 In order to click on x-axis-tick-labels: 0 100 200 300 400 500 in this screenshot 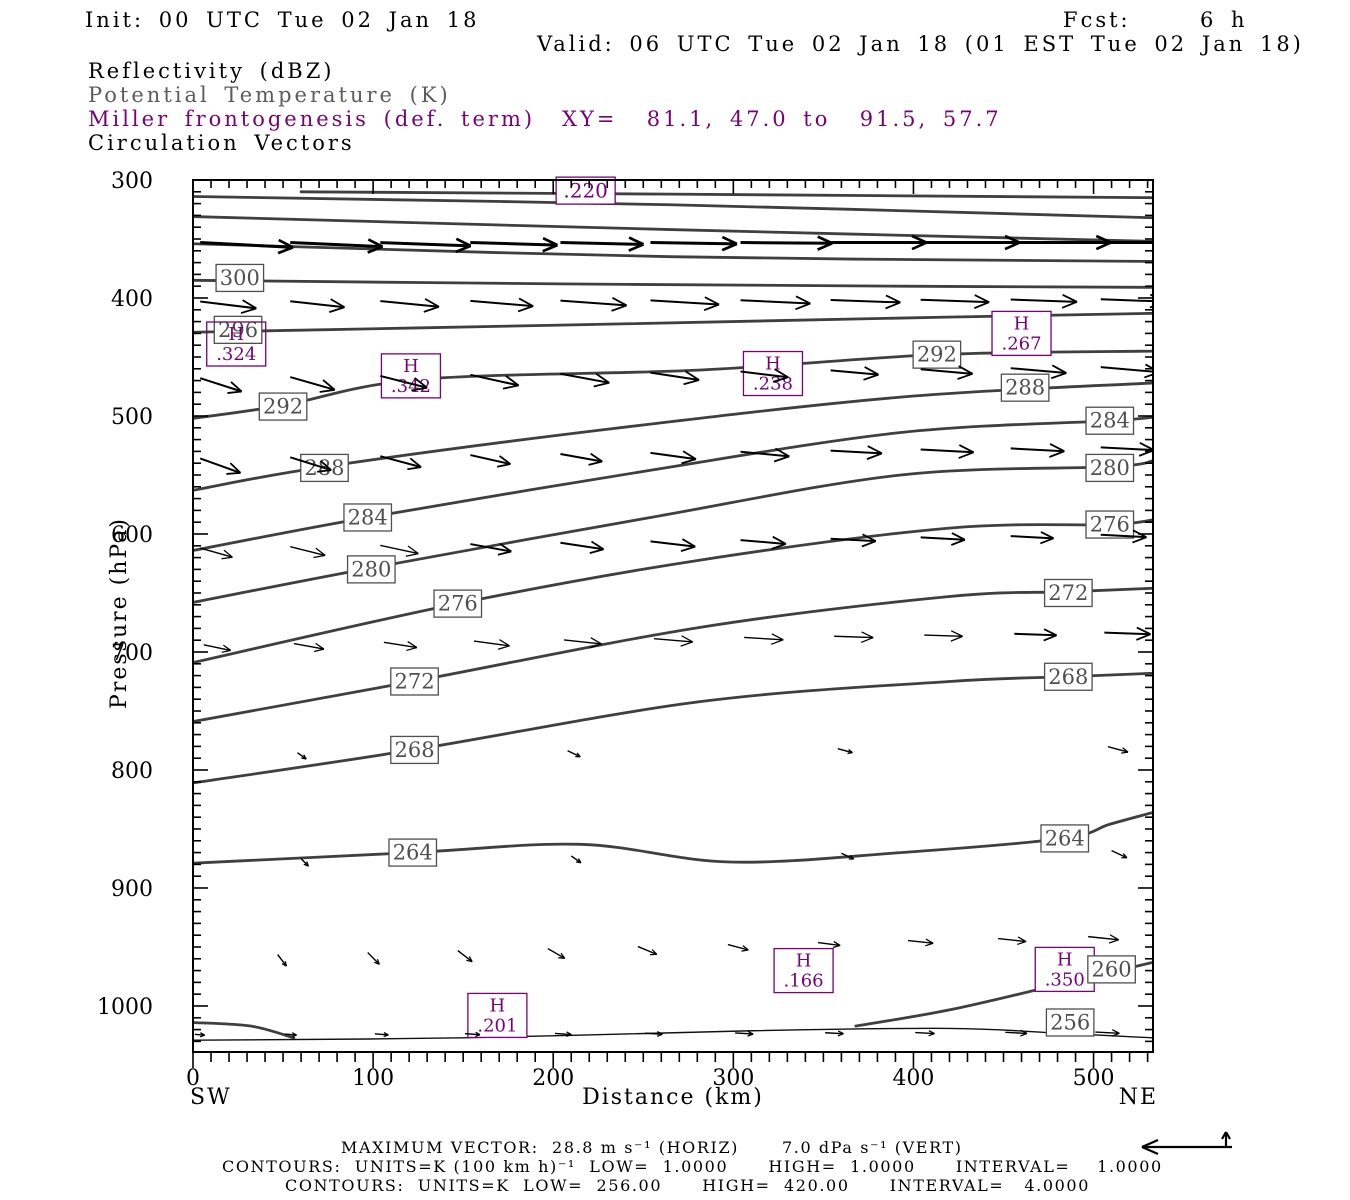, I will do `click(650, 1078)`.